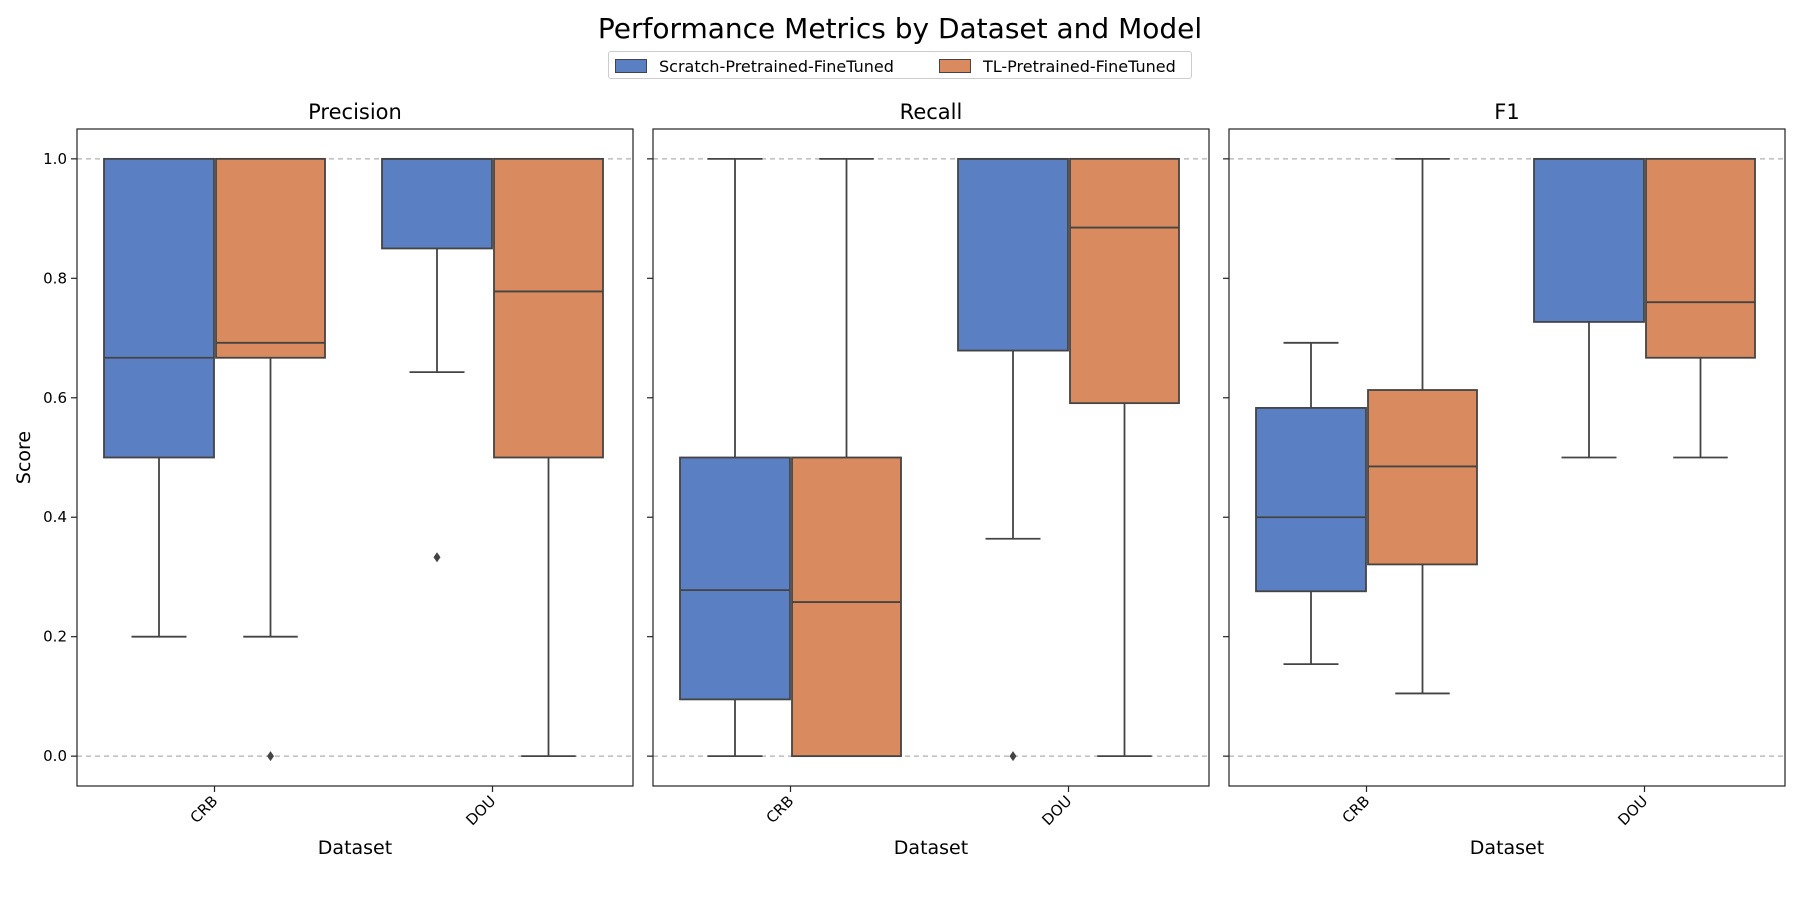  I want to click on panel-title-recall: Recall, so click(931, 112).